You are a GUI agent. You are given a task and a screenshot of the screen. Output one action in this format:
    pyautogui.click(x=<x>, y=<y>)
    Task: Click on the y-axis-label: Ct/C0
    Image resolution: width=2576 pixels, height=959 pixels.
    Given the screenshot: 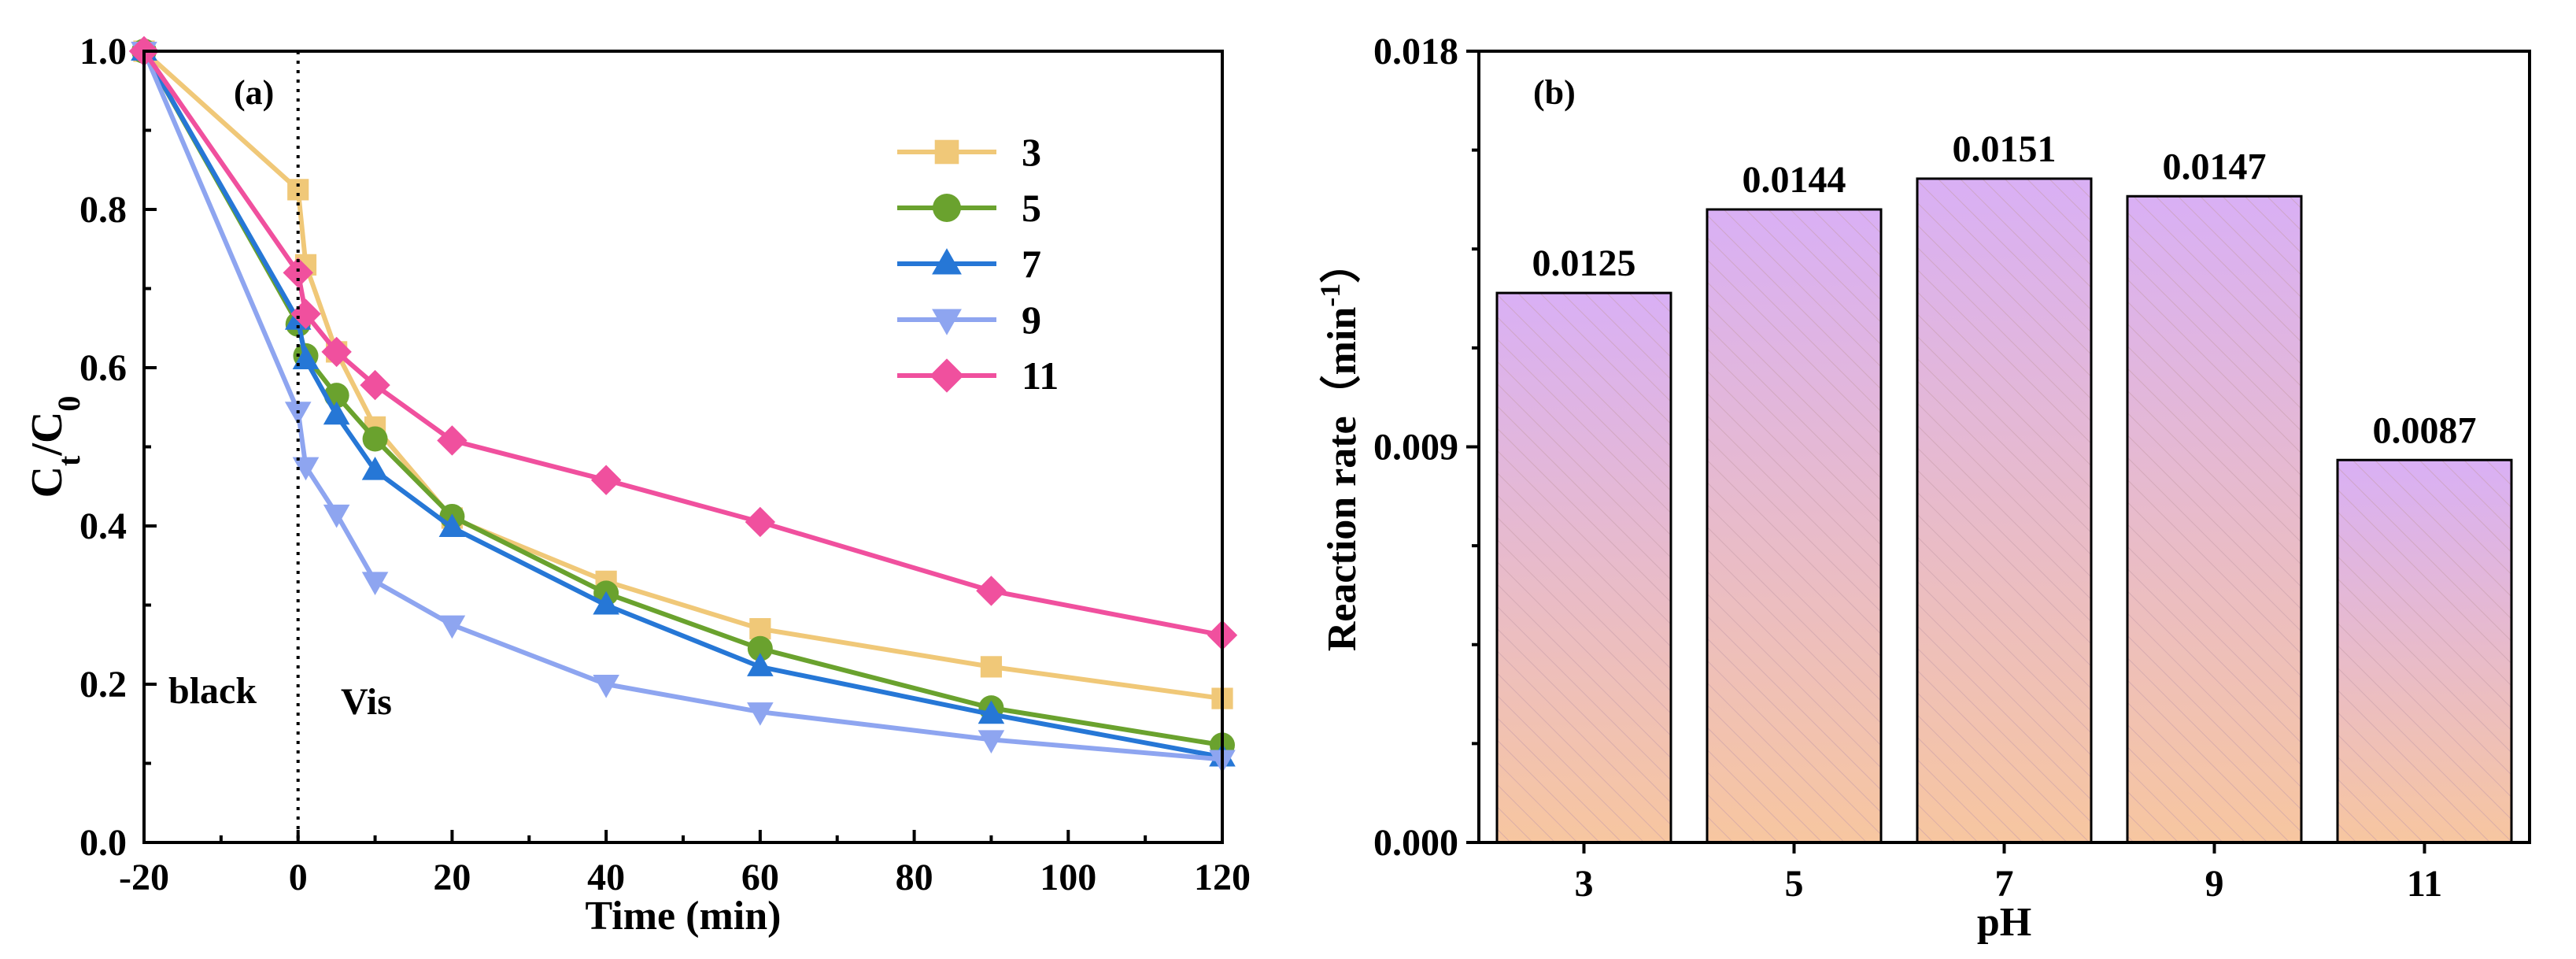 What is the action you would take?
    pyautogui.click(x=55, y=447)
    